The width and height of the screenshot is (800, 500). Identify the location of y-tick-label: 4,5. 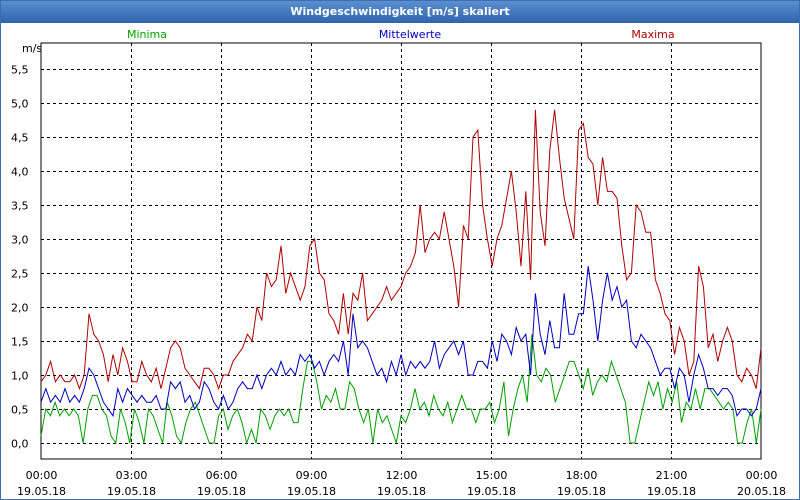
(20, 138).